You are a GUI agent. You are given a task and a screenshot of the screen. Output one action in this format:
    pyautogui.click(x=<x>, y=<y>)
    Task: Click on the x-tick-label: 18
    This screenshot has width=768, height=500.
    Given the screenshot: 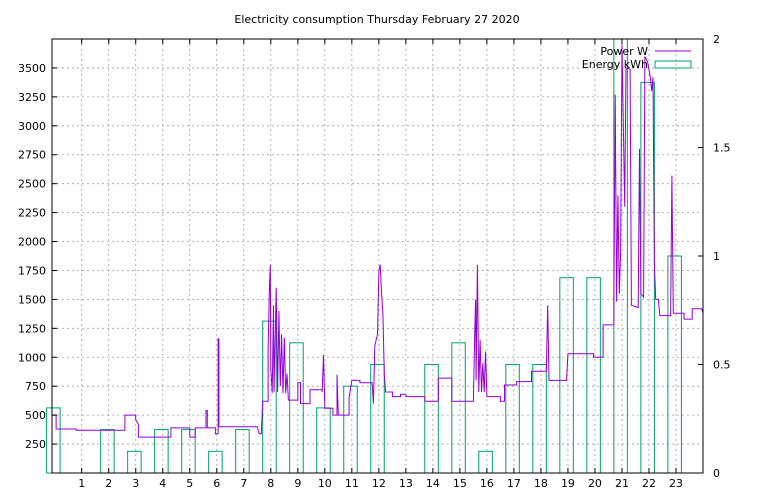 What is the action you would take?
    pyautogui.click(x=541, y=483)
    